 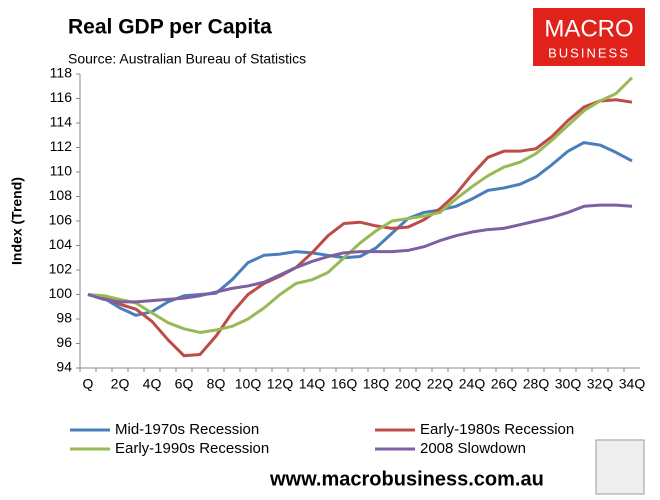 I want to click on chart-subtitle: Source: Australian Bureau of Statistics, so click(x=187, y=59).